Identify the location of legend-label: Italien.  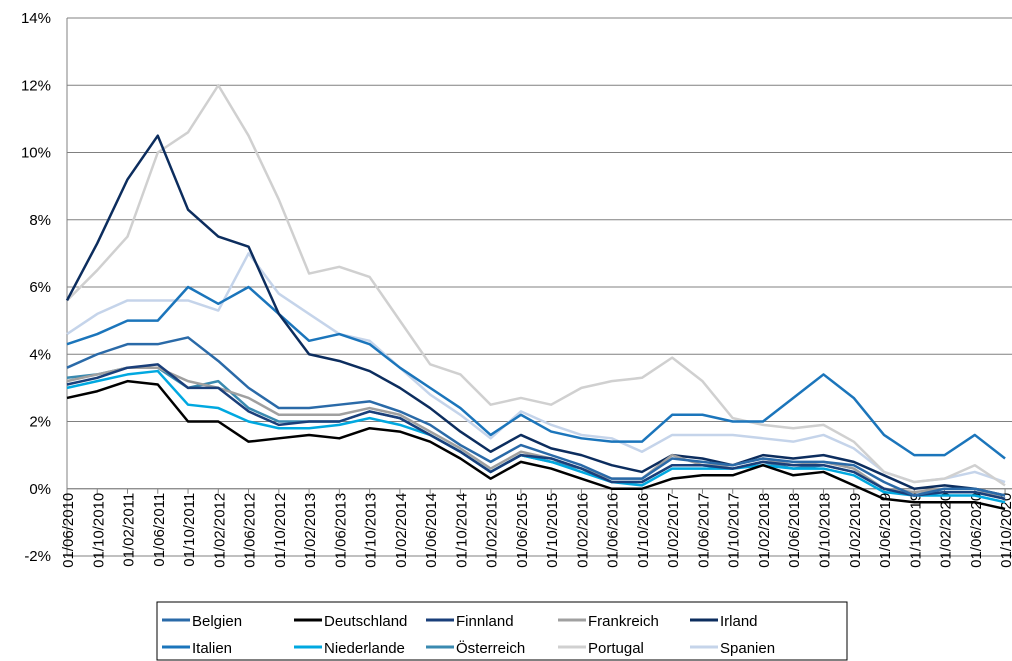
(212, 648).